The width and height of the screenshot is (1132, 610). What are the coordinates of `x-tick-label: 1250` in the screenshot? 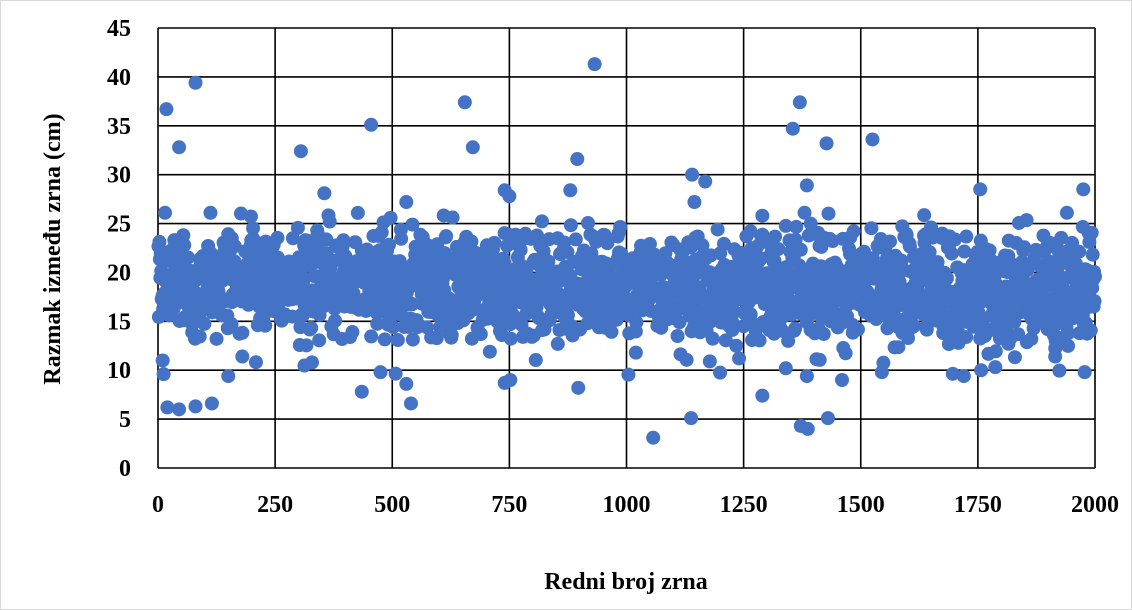 It's located at (744, 505).